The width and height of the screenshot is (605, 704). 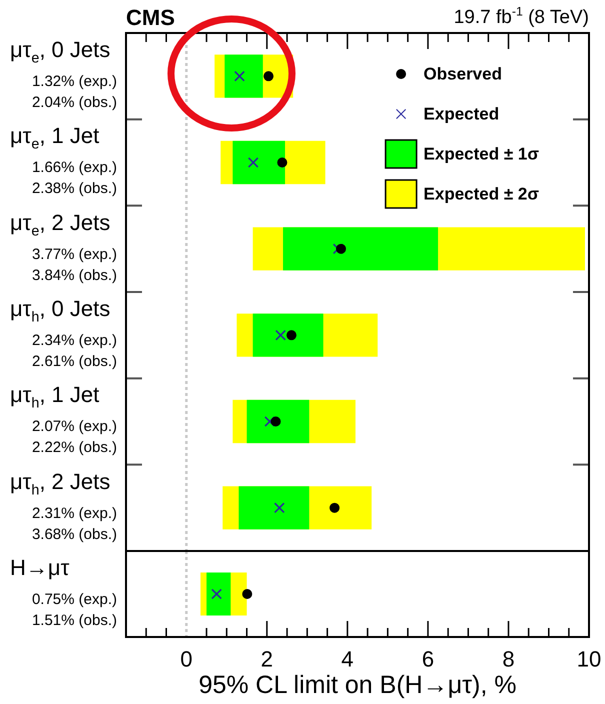 What do you see at coordinates (73, 168) in the screenshot?
I see `text: 1.66% (exp.)` at bounding box center [73, 168].